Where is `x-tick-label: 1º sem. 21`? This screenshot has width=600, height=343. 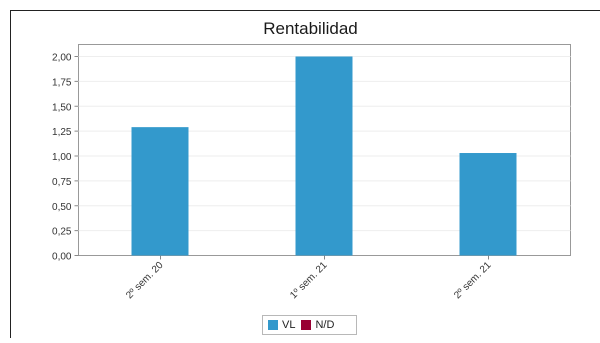 x-tick-label: 1º sem. 21 is located at coordinates (309, 281).